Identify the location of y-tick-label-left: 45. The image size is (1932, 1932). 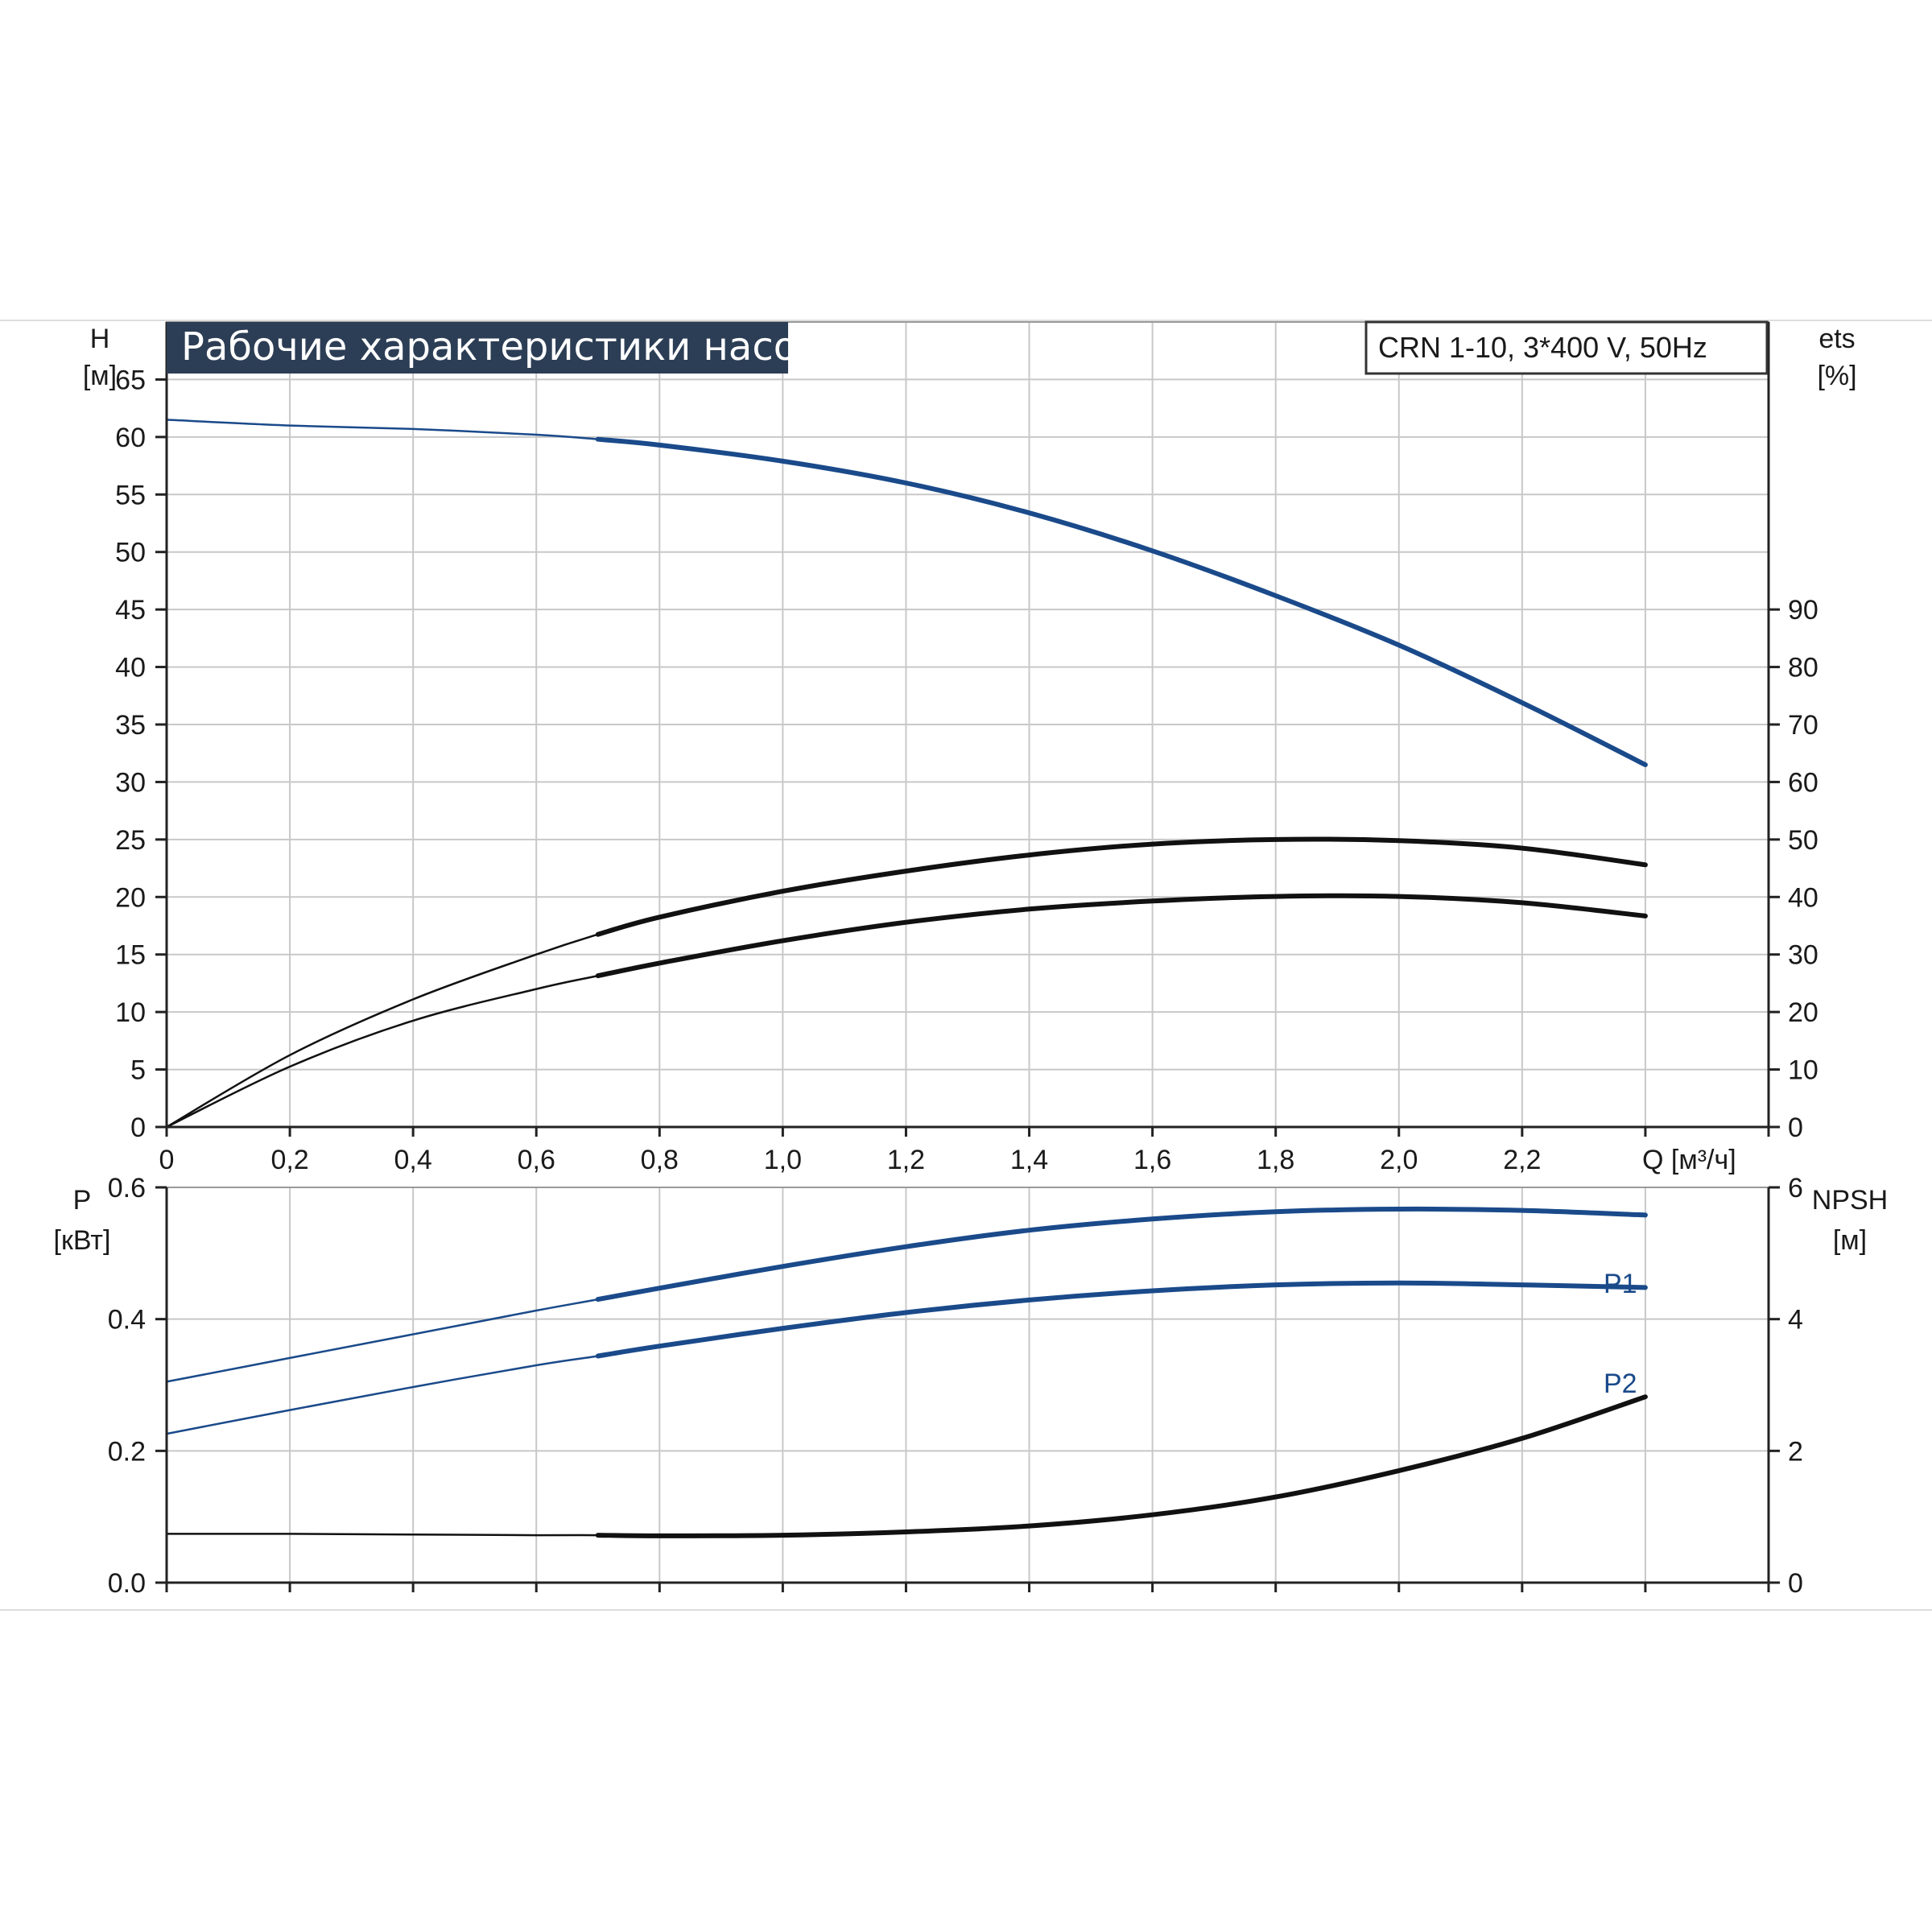
(130, 610).